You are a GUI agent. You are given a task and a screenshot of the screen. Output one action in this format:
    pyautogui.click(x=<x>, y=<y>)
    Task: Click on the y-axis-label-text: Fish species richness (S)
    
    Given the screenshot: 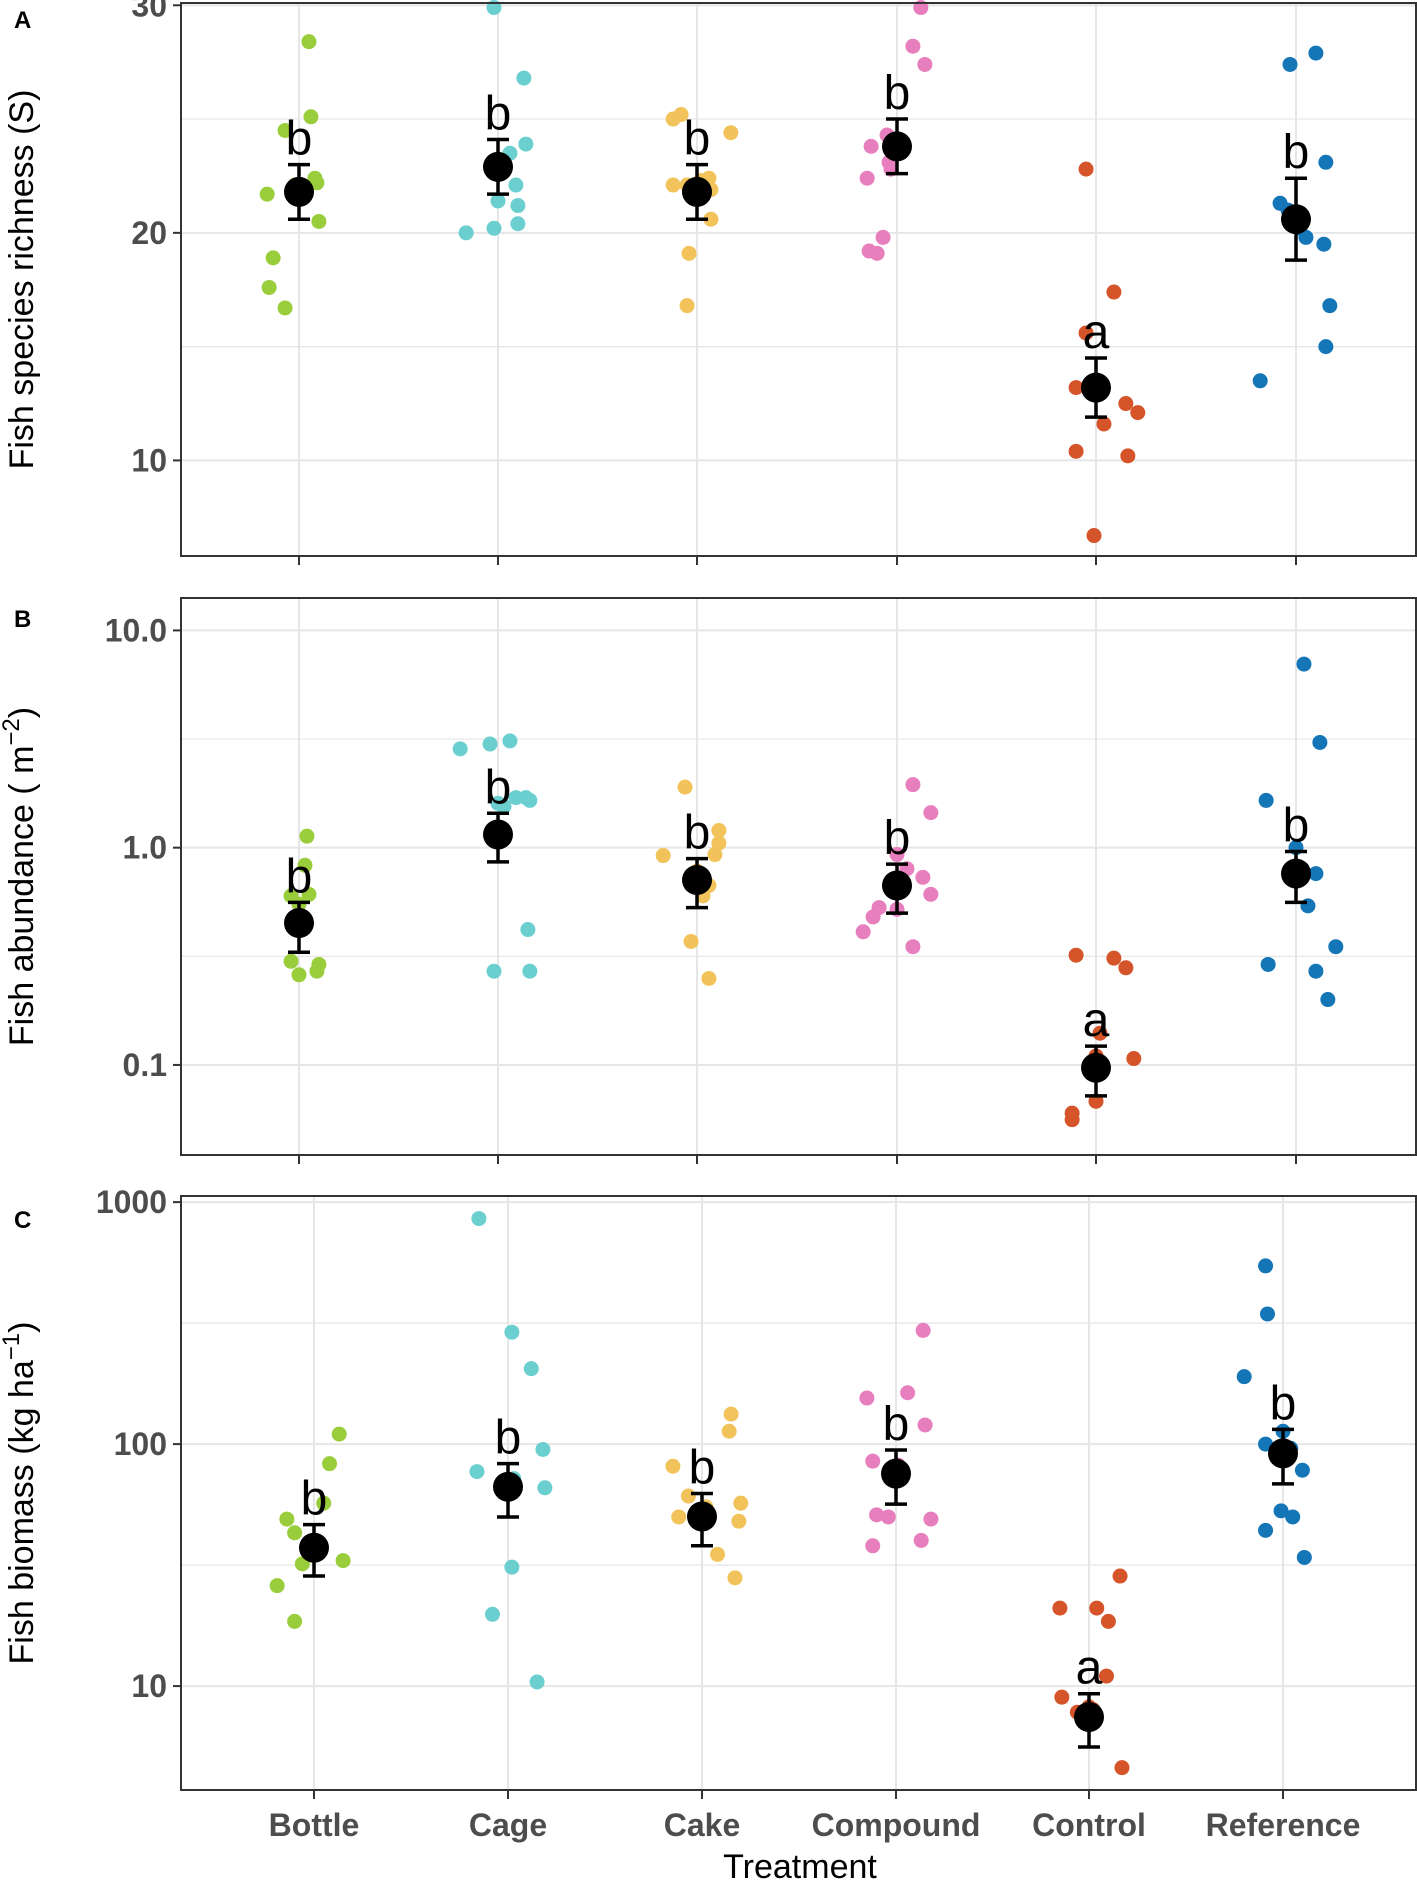 What is the action you would take?
    pyautogui.click(x=22, y=280)
    